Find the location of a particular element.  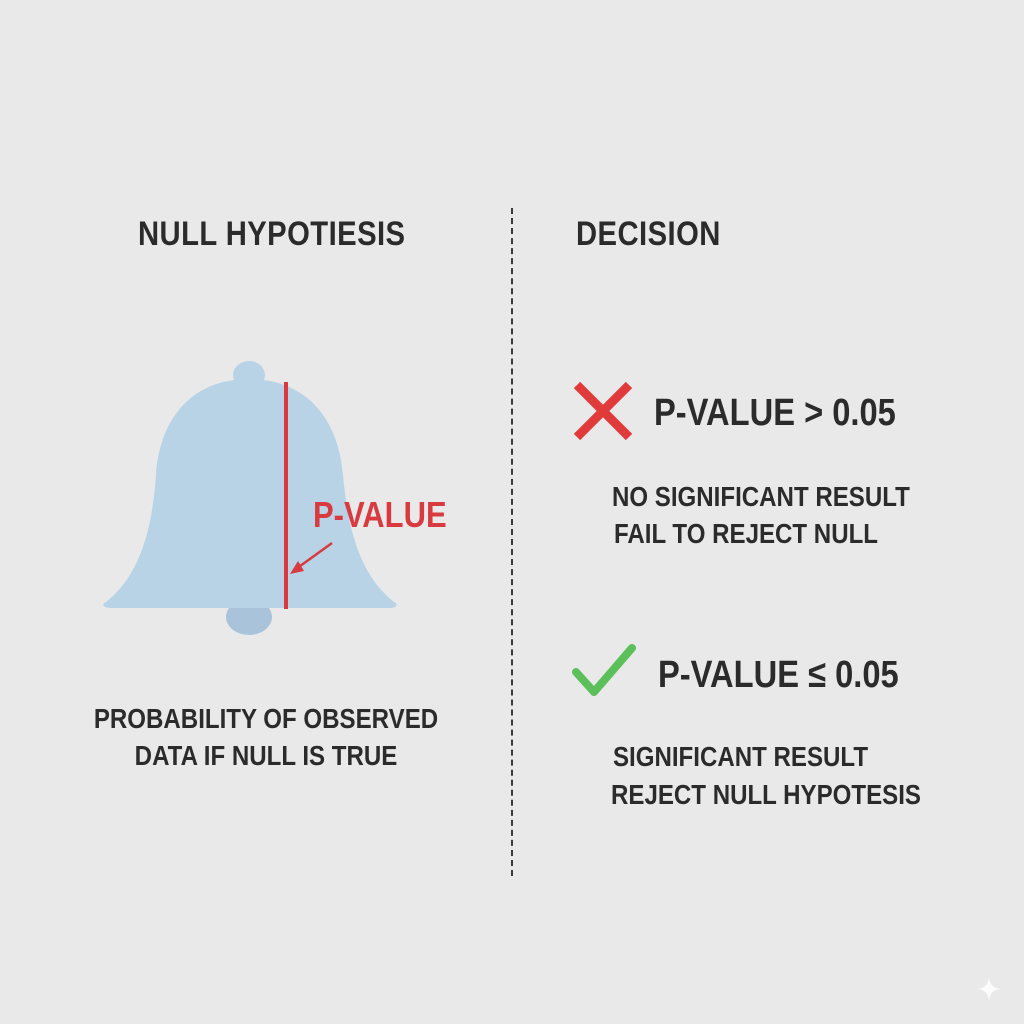

significant-result-text: SIGNIFICANT RESULT is located at coordinates (741, 756).